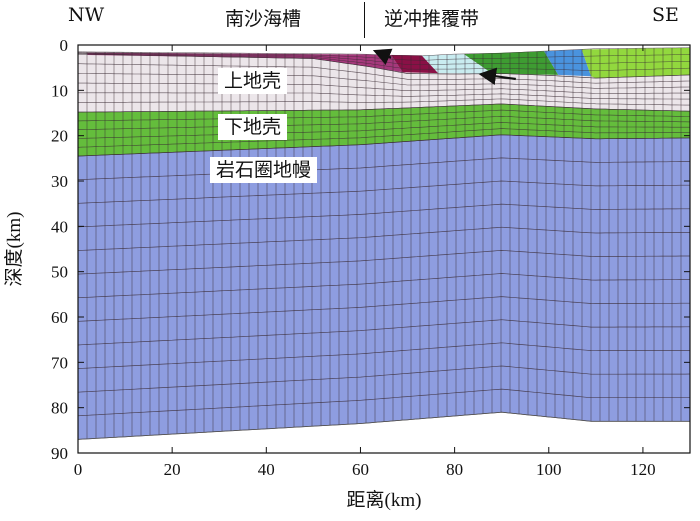 The width and height of the screenshot is (700, 521). I want to click on x-tick-label: 60, so click(360, 469).